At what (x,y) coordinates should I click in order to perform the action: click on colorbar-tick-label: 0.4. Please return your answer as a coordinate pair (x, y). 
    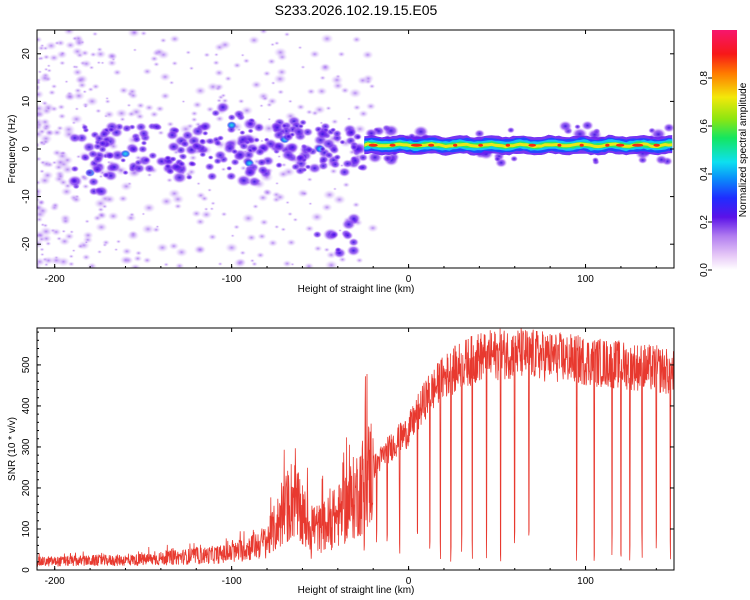
    Looking at the image, I should click on (704, 174).